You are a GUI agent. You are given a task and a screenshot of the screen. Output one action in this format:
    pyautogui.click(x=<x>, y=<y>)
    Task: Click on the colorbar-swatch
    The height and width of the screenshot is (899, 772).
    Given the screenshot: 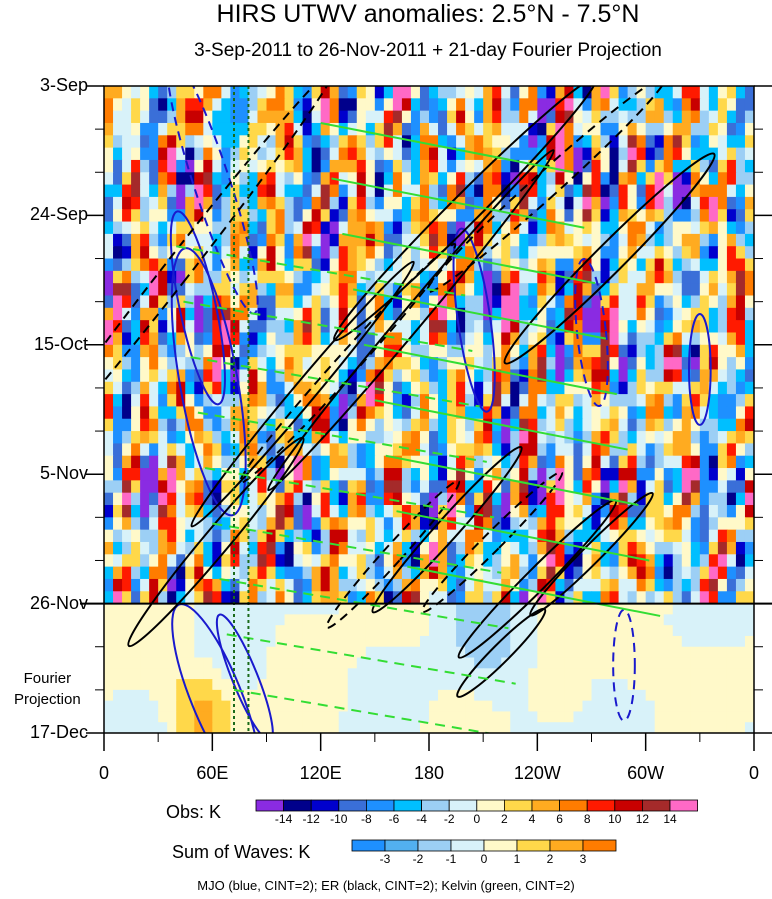 What is the action you would take?
    pyautogui.click(x=380, y=805)
    